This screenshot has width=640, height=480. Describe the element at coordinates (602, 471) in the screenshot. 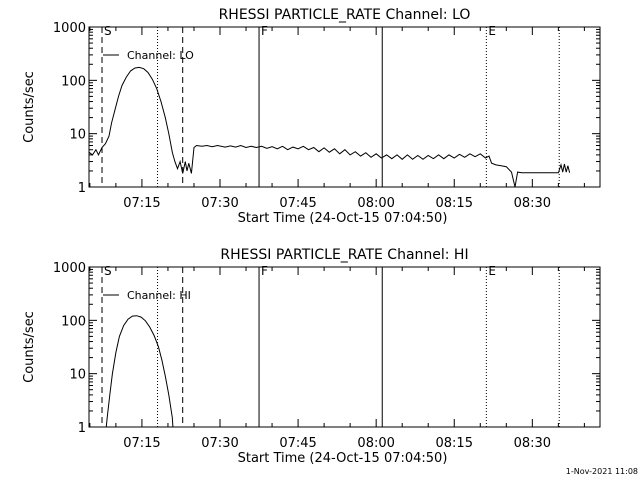

I see `footer-timestamp: 1-Nov-2021 11:08` at that location.